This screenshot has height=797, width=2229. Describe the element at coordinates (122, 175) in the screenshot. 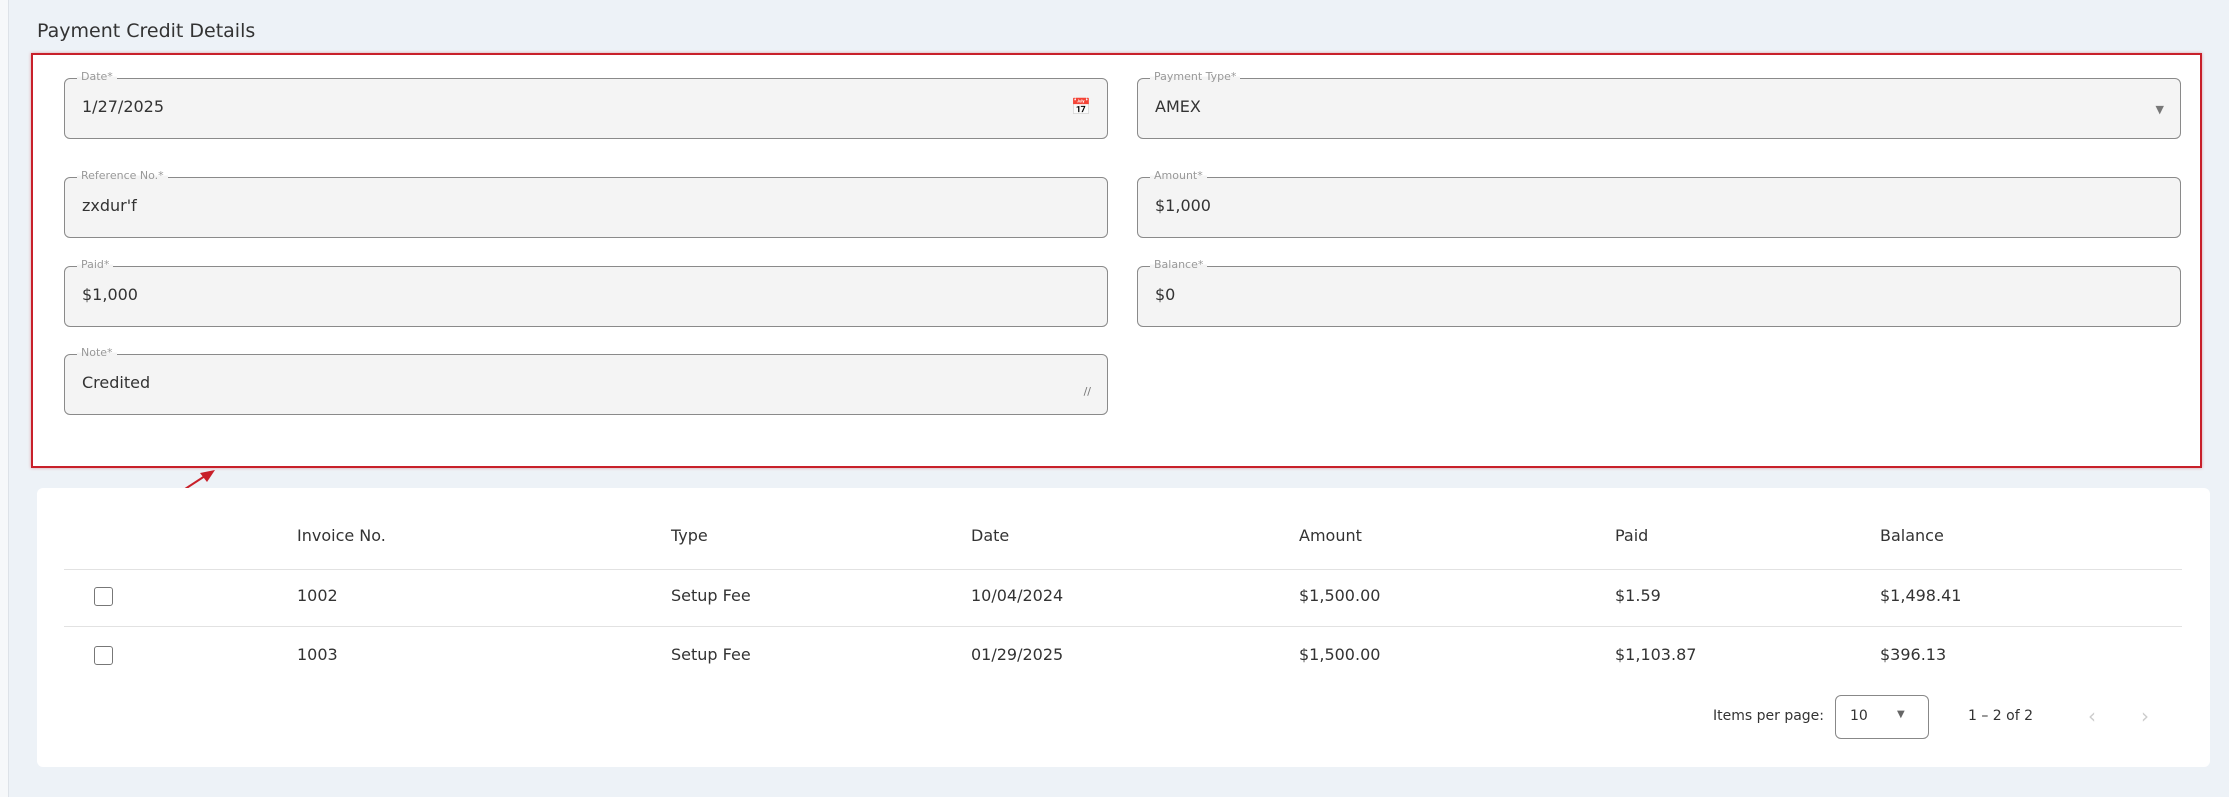

I see `reference-label: Reference No.*` at that location.